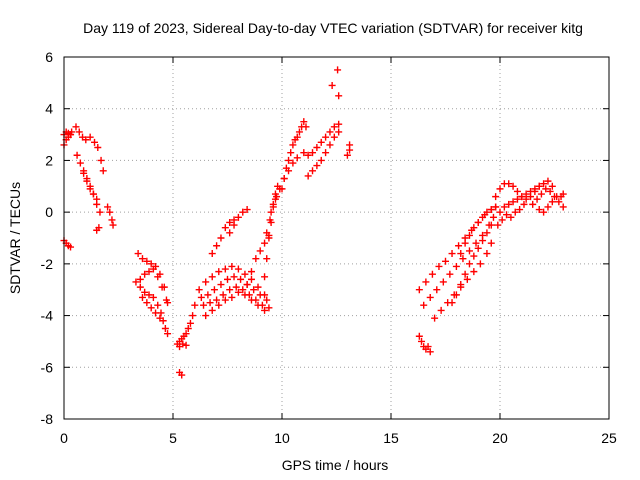  Describe the element at coordinates (49, 212) in the screenshot. I see `y-tick-label-4: 0` at that location.